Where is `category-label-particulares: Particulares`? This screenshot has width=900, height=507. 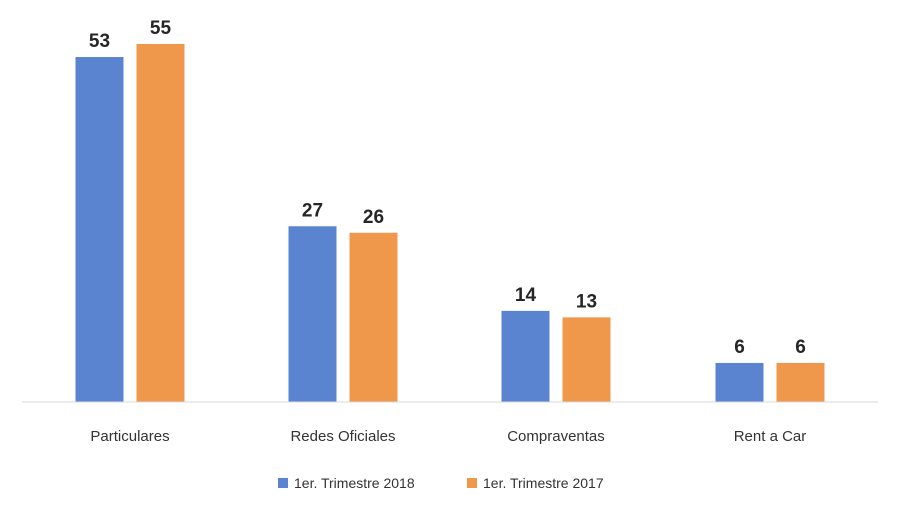
category-label-particulares: Particulares is located at coordinates (129, 436).